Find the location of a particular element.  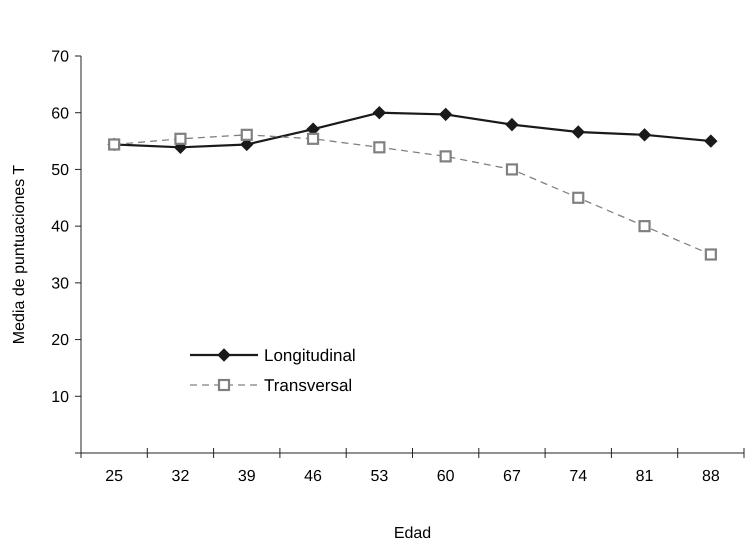

y-tick-label: 50 is located at coordinates (60, 171).